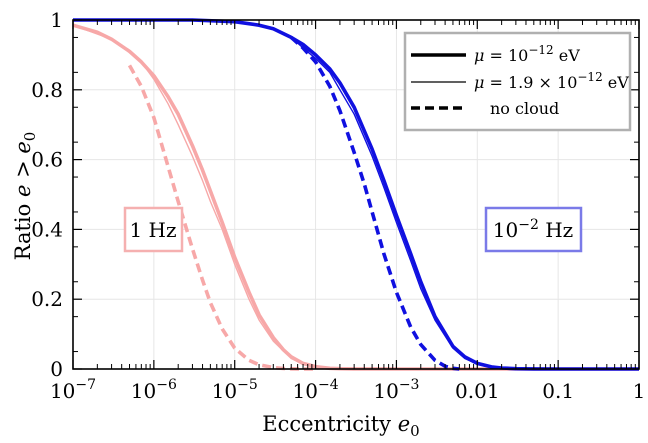  I want to click on x-tick-label: 10⁻⁶, so click(154, 390).